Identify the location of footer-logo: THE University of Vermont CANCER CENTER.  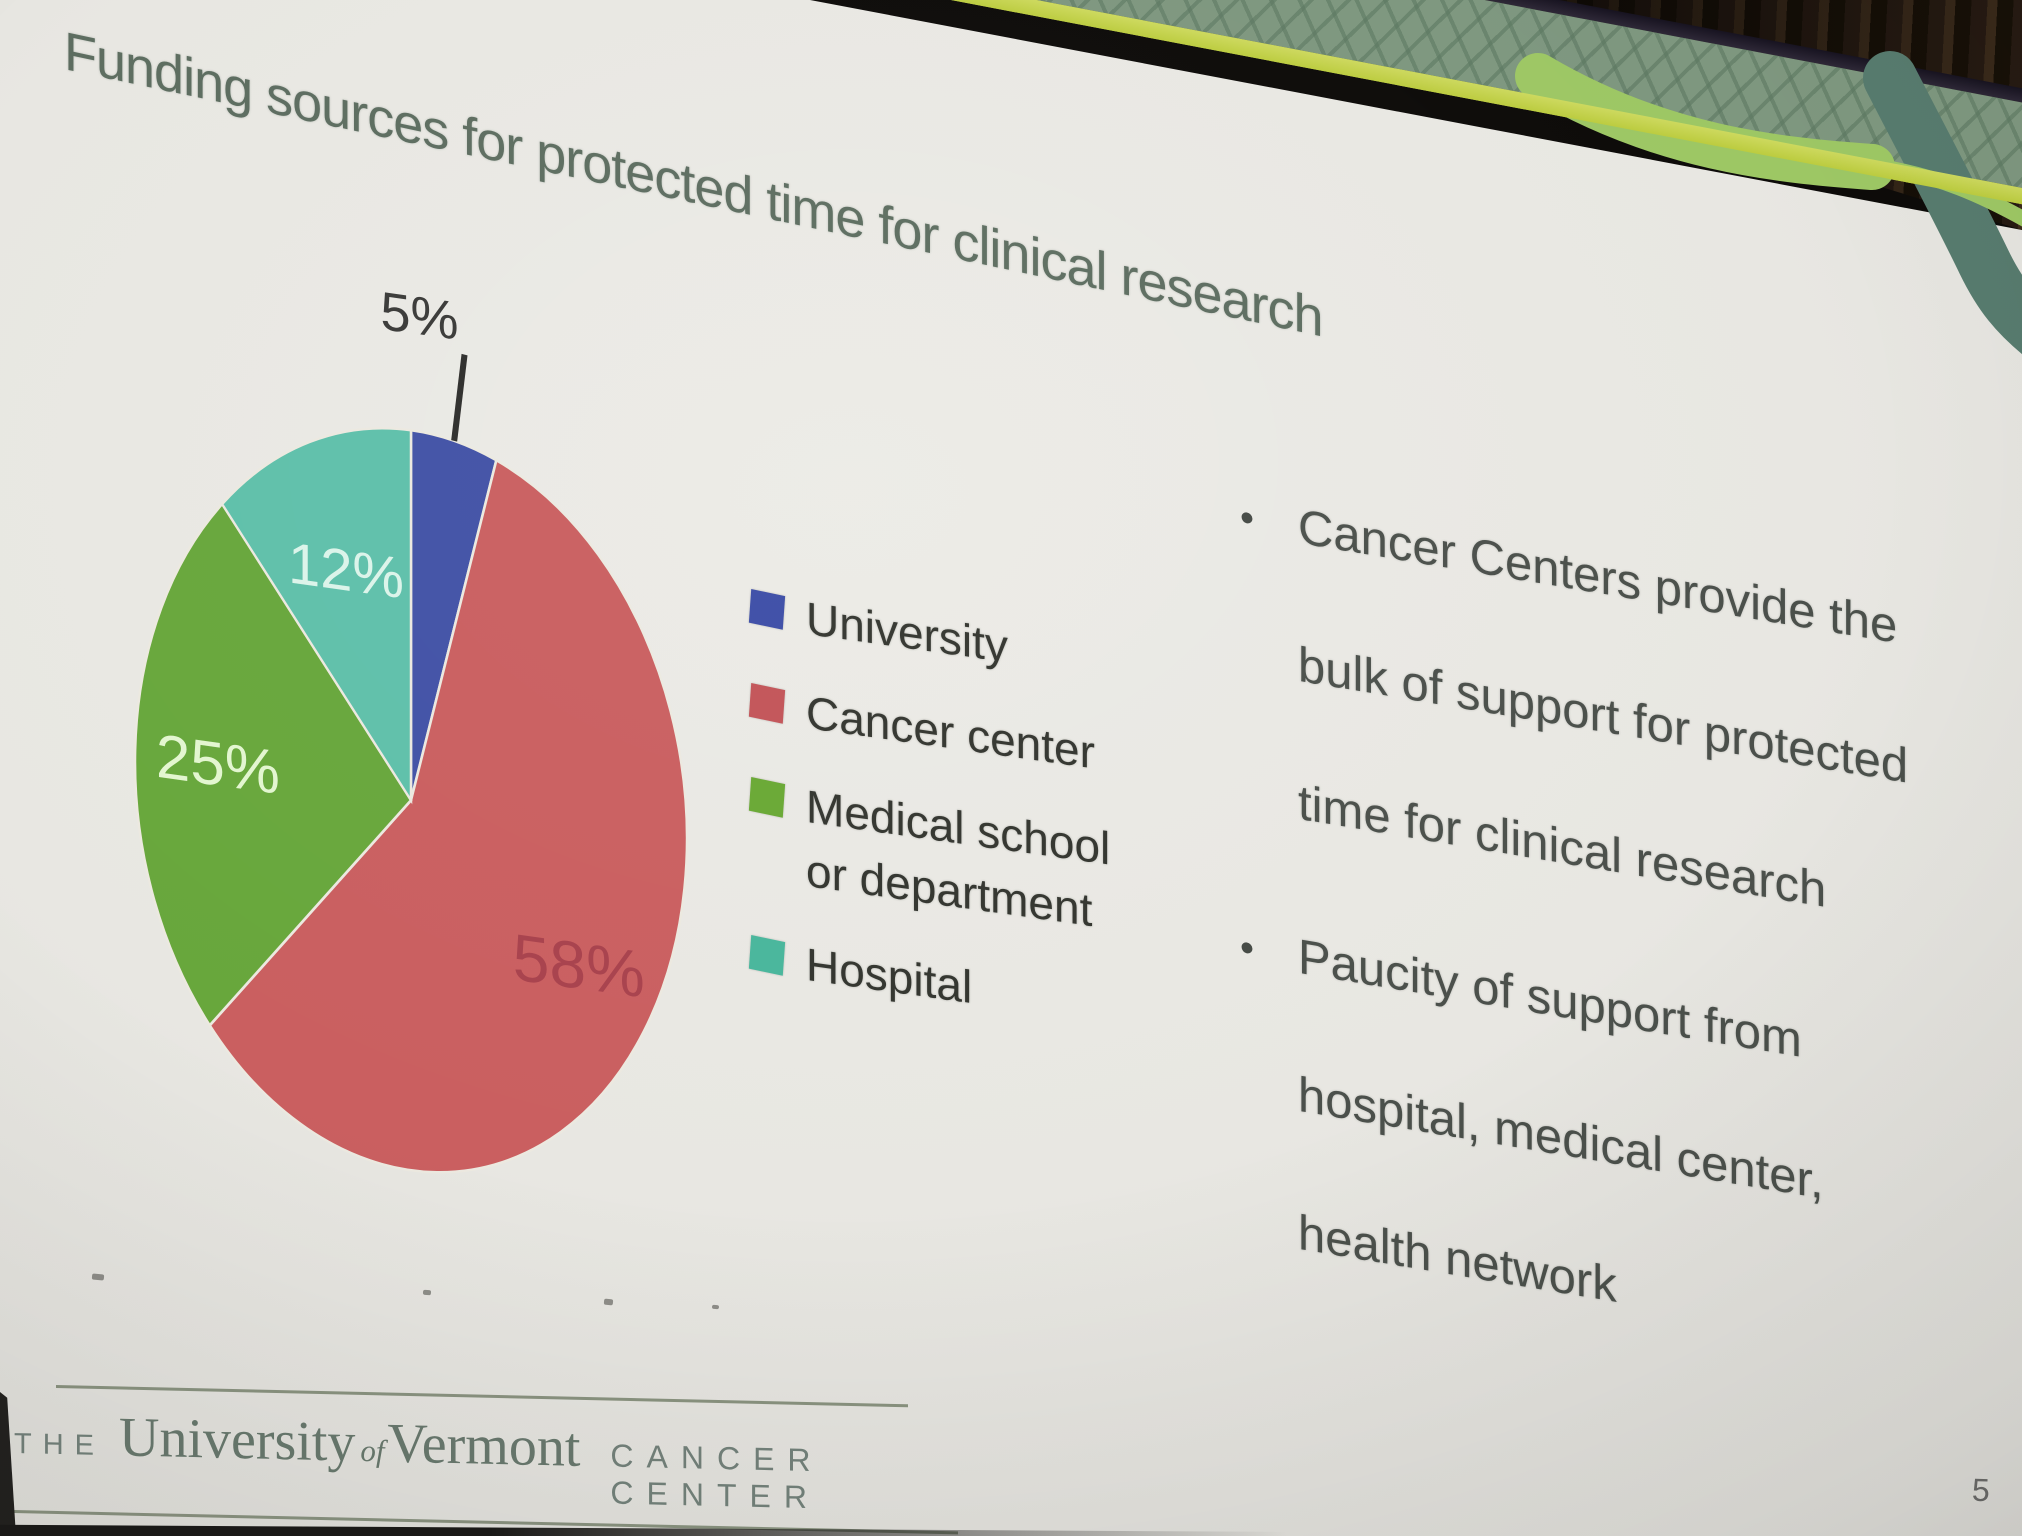
(504, 1459).